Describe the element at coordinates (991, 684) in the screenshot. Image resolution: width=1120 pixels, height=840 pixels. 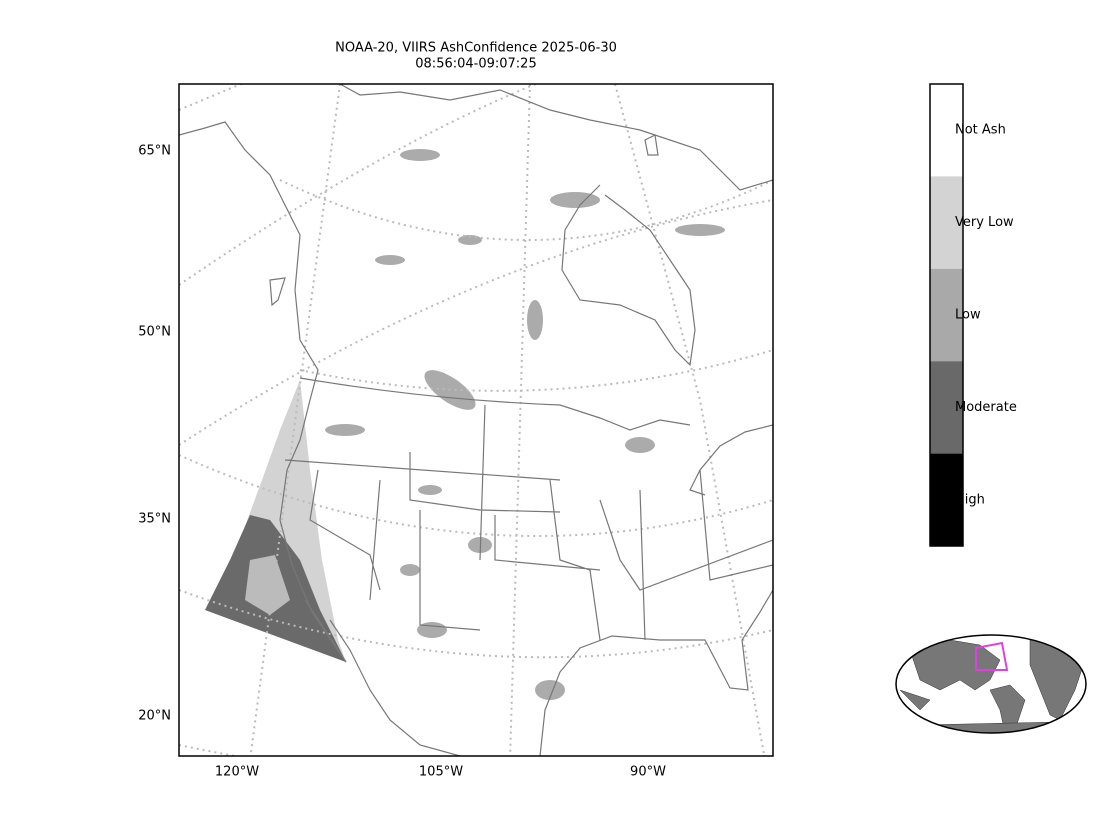
I see `globe-inset` at that location.